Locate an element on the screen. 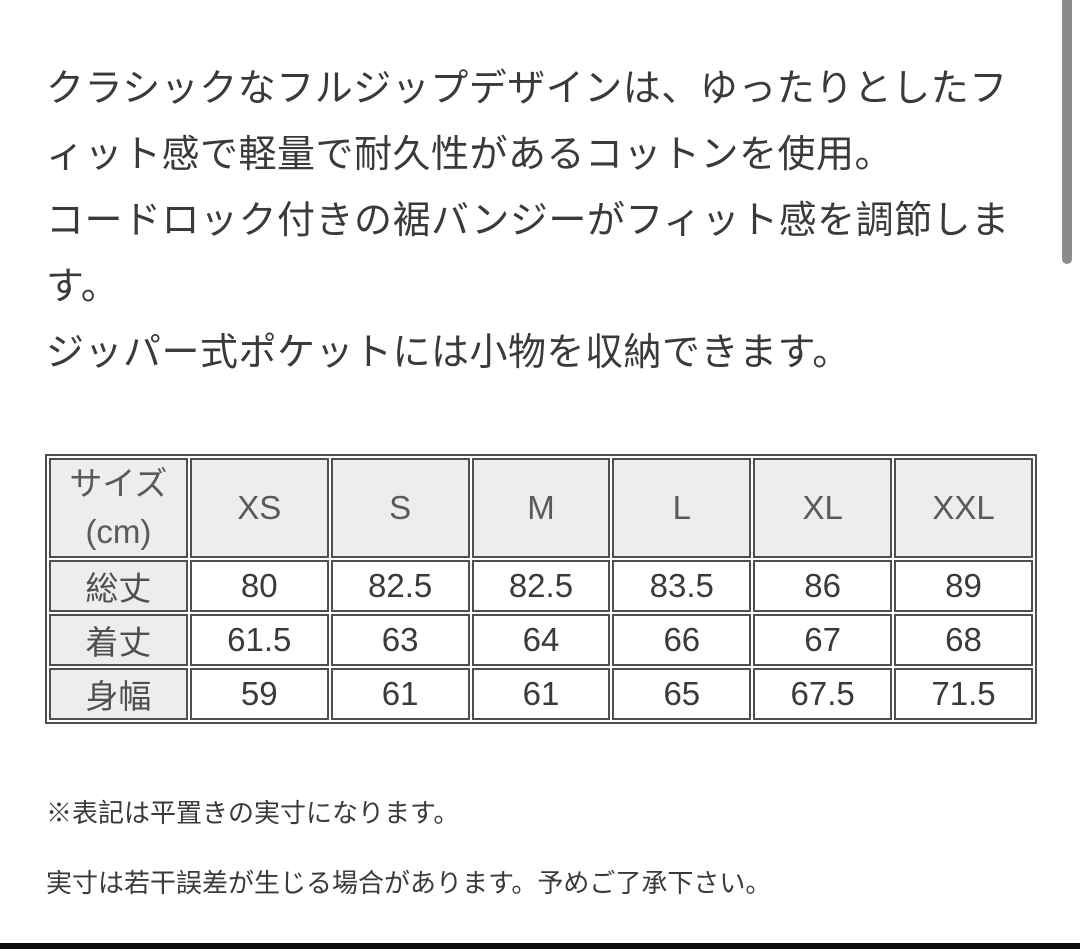 This screenshot has width=1080, height=949. size-label: サイズ is located at coordinates (118, 483).